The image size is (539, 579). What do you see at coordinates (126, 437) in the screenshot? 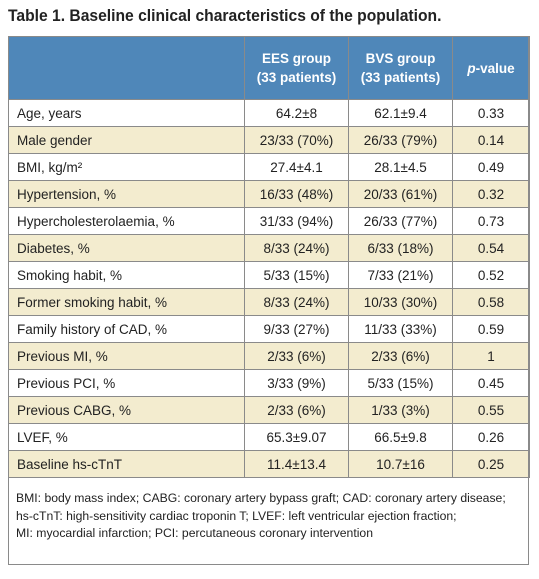
I see `row-label: LVEF, %` at bounding box center [126, 437].